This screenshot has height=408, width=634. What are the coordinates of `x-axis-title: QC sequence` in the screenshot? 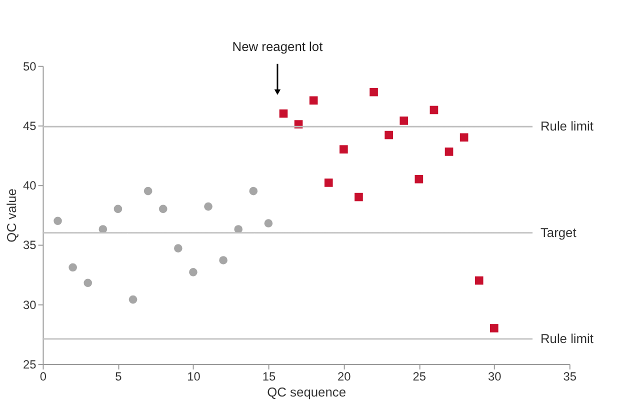 It's located at (306, 392).